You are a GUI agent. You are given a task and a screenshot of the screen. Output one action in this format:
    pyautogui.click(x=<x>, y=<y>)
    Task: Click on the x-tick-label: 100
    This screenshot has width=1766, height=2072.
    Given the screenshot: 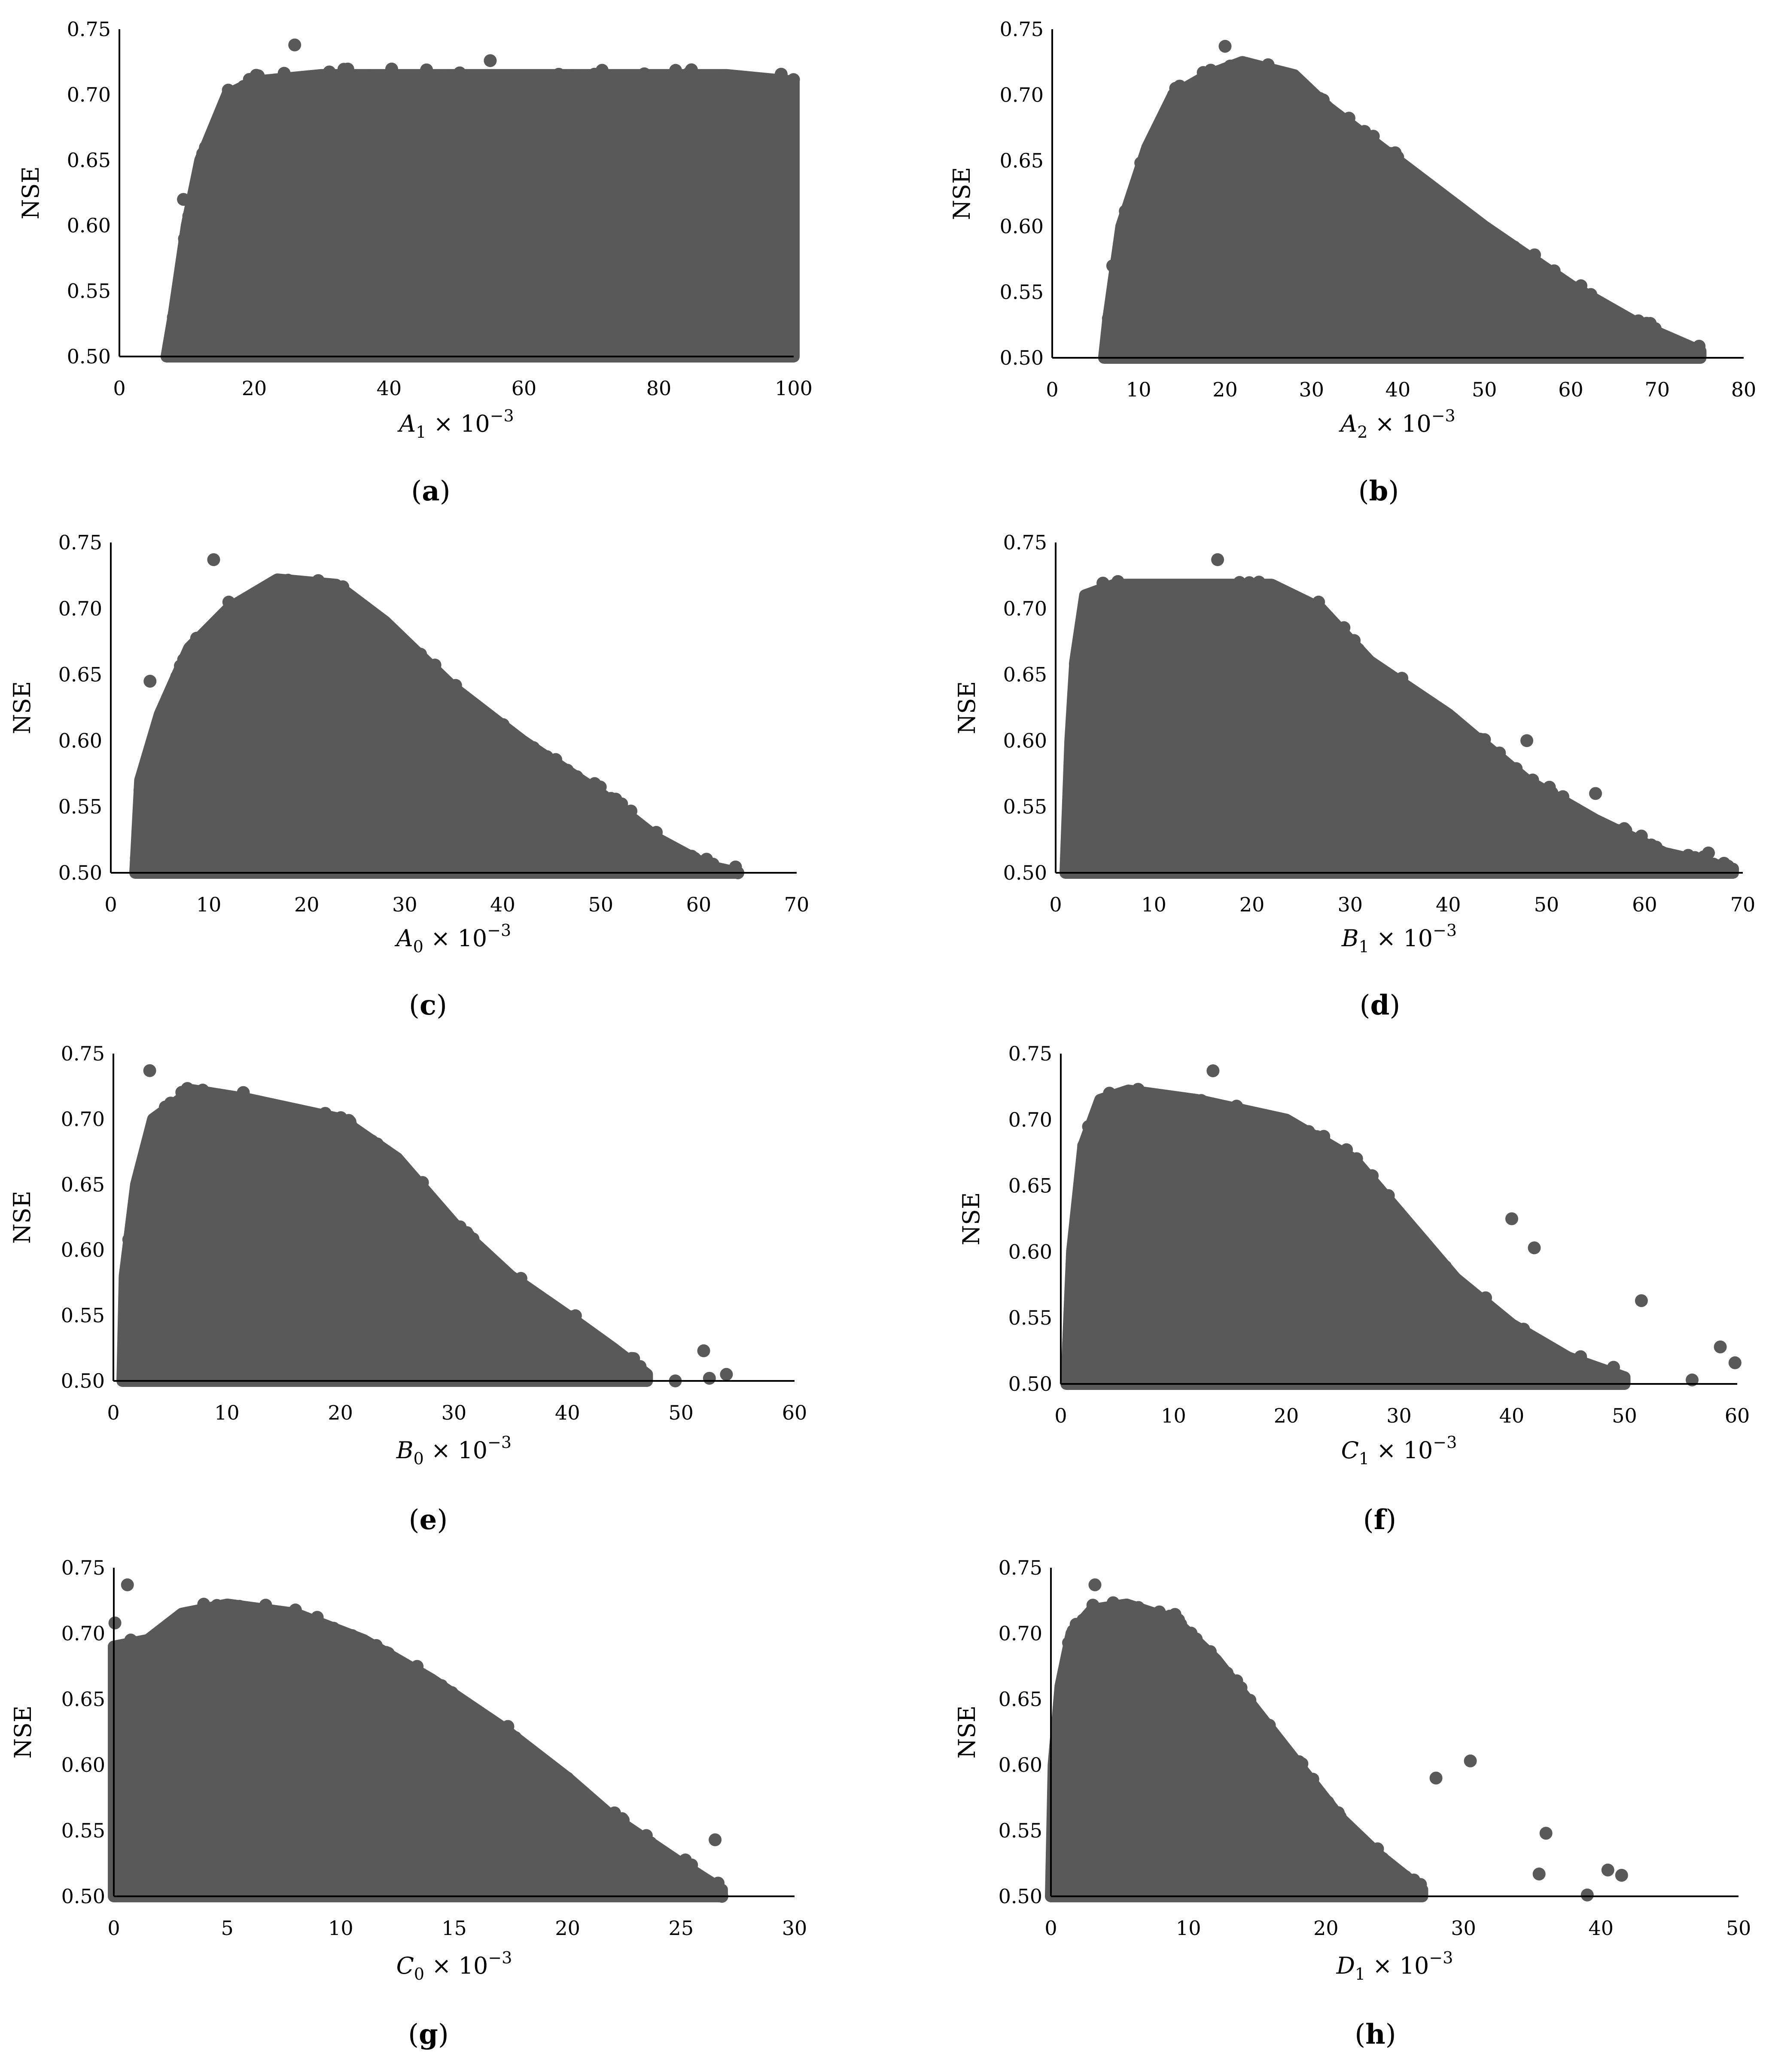 What is the action you would take?
    pyautogui.click(x=794, y=388)
    